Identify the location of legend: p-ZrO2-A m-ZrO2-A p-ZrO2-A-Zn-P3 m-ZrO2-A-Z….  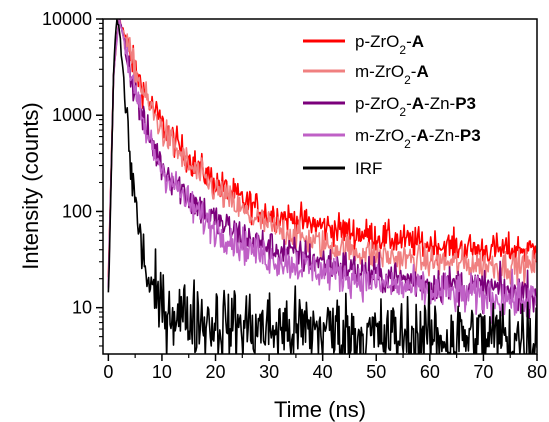
(392, 105).